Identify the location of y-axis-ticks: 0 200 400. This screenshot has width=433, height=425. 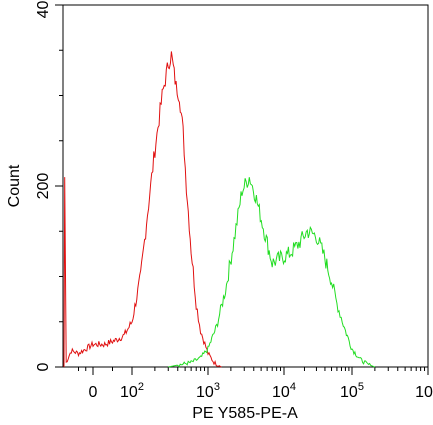
(49, 185).